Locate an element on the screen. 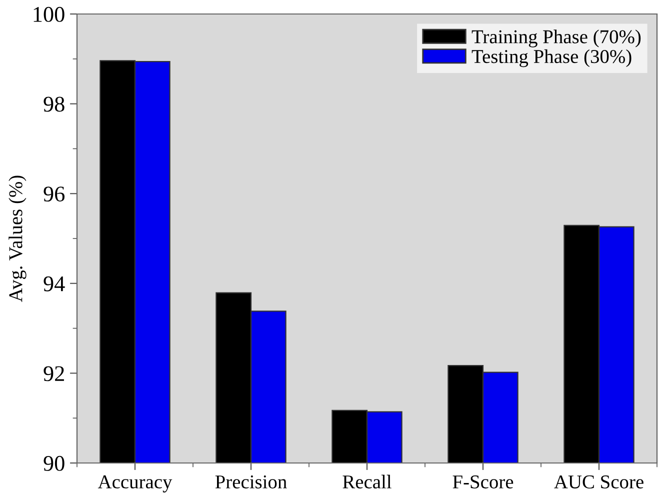 This screenshot has height=498, width=670. y-axis-title: Avg. Values (%) is located at coordinates (17, 239).